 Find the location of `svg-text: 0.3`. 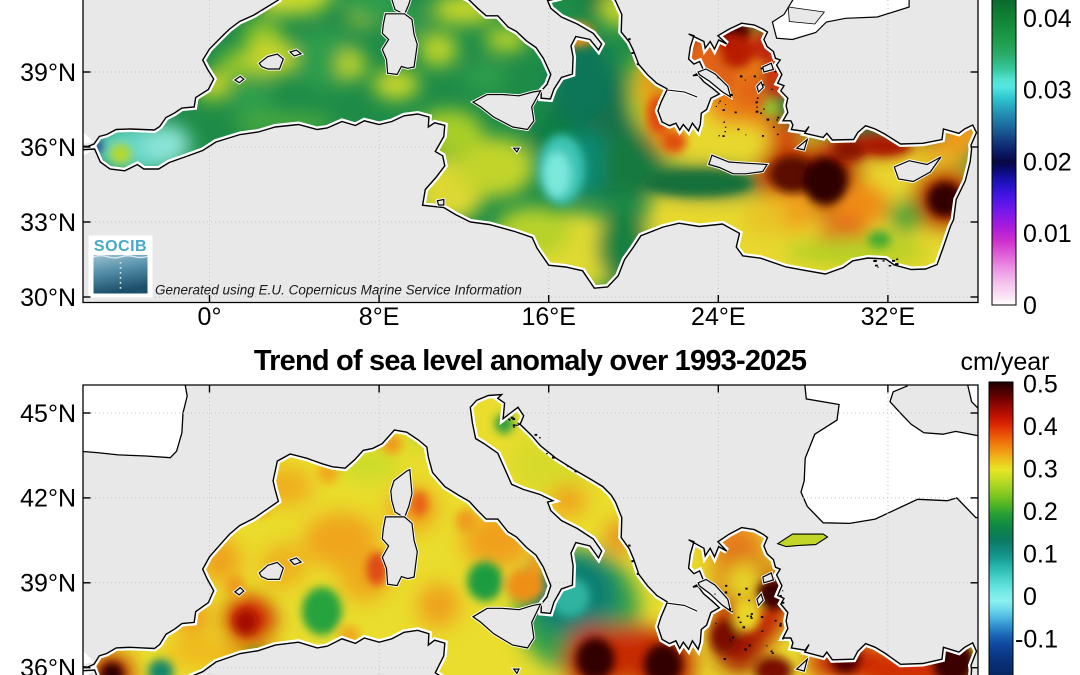

svg-text: 0.3 is located at coordinates (1040, 469).